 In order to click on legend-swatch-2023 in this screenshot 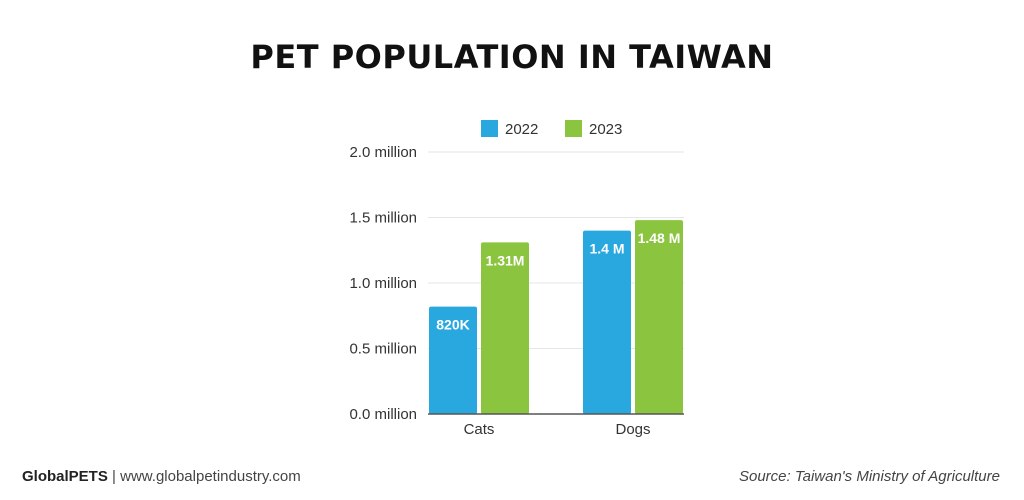, I will do `click(573, 128)`.